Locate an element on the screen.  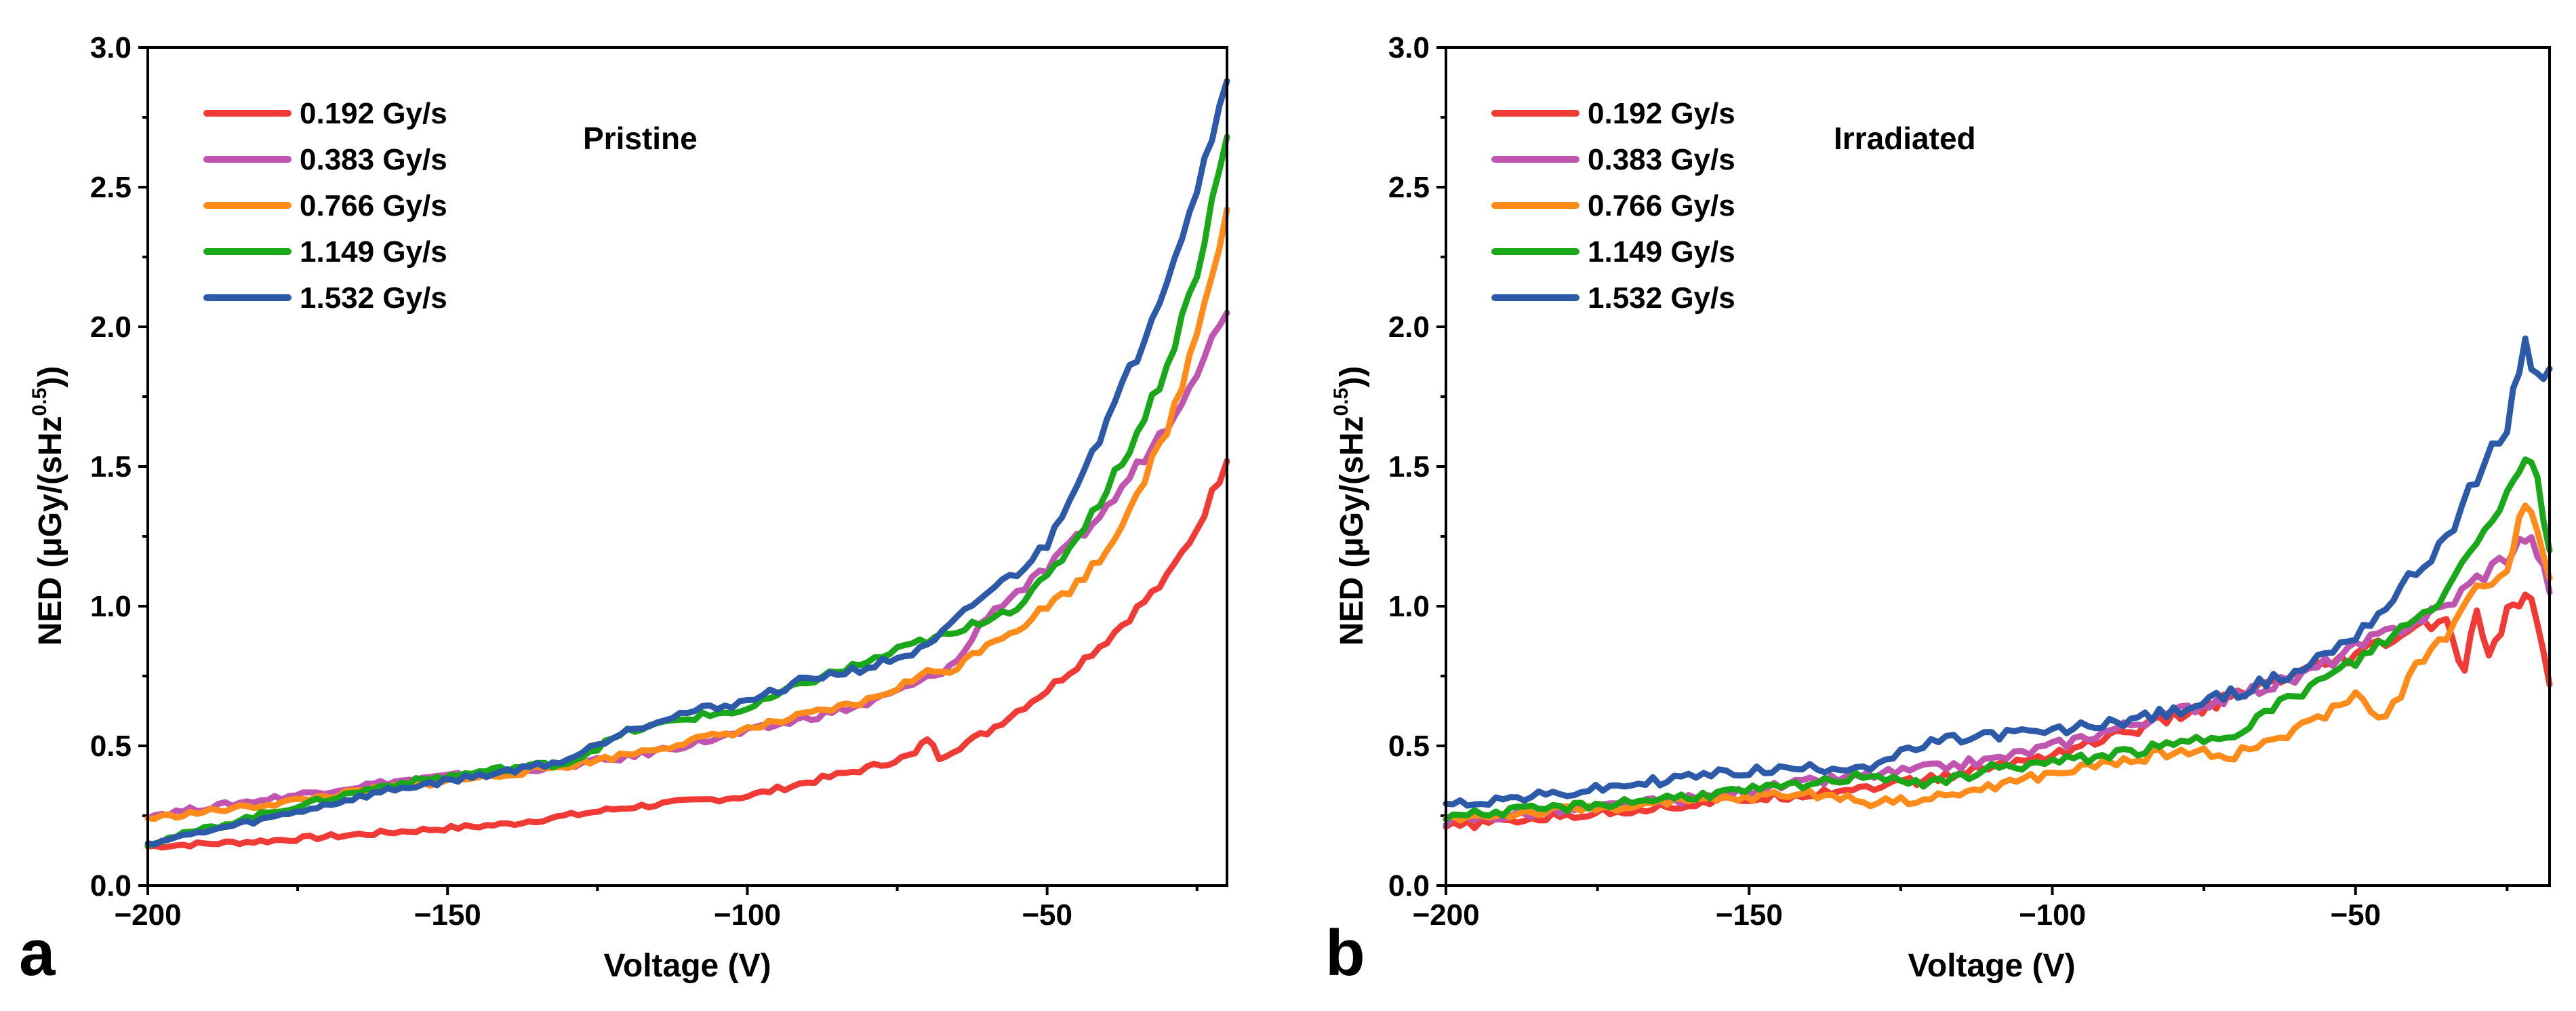
x-tick-label-b-1: −150 is located at coordinates (1749, 915).